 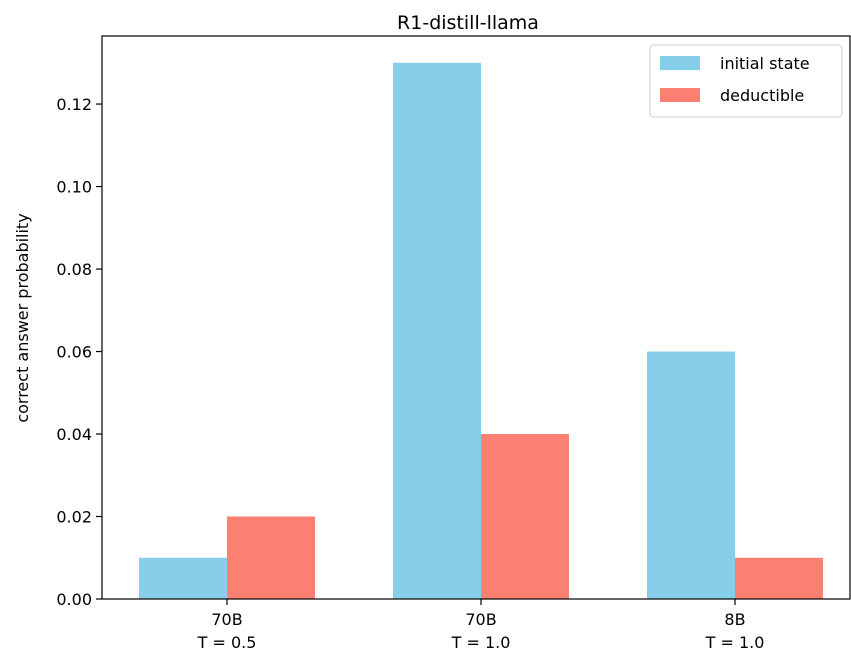 I want to click on x-tick-label: 70B T = 1.0, so click(x=481, y=631).